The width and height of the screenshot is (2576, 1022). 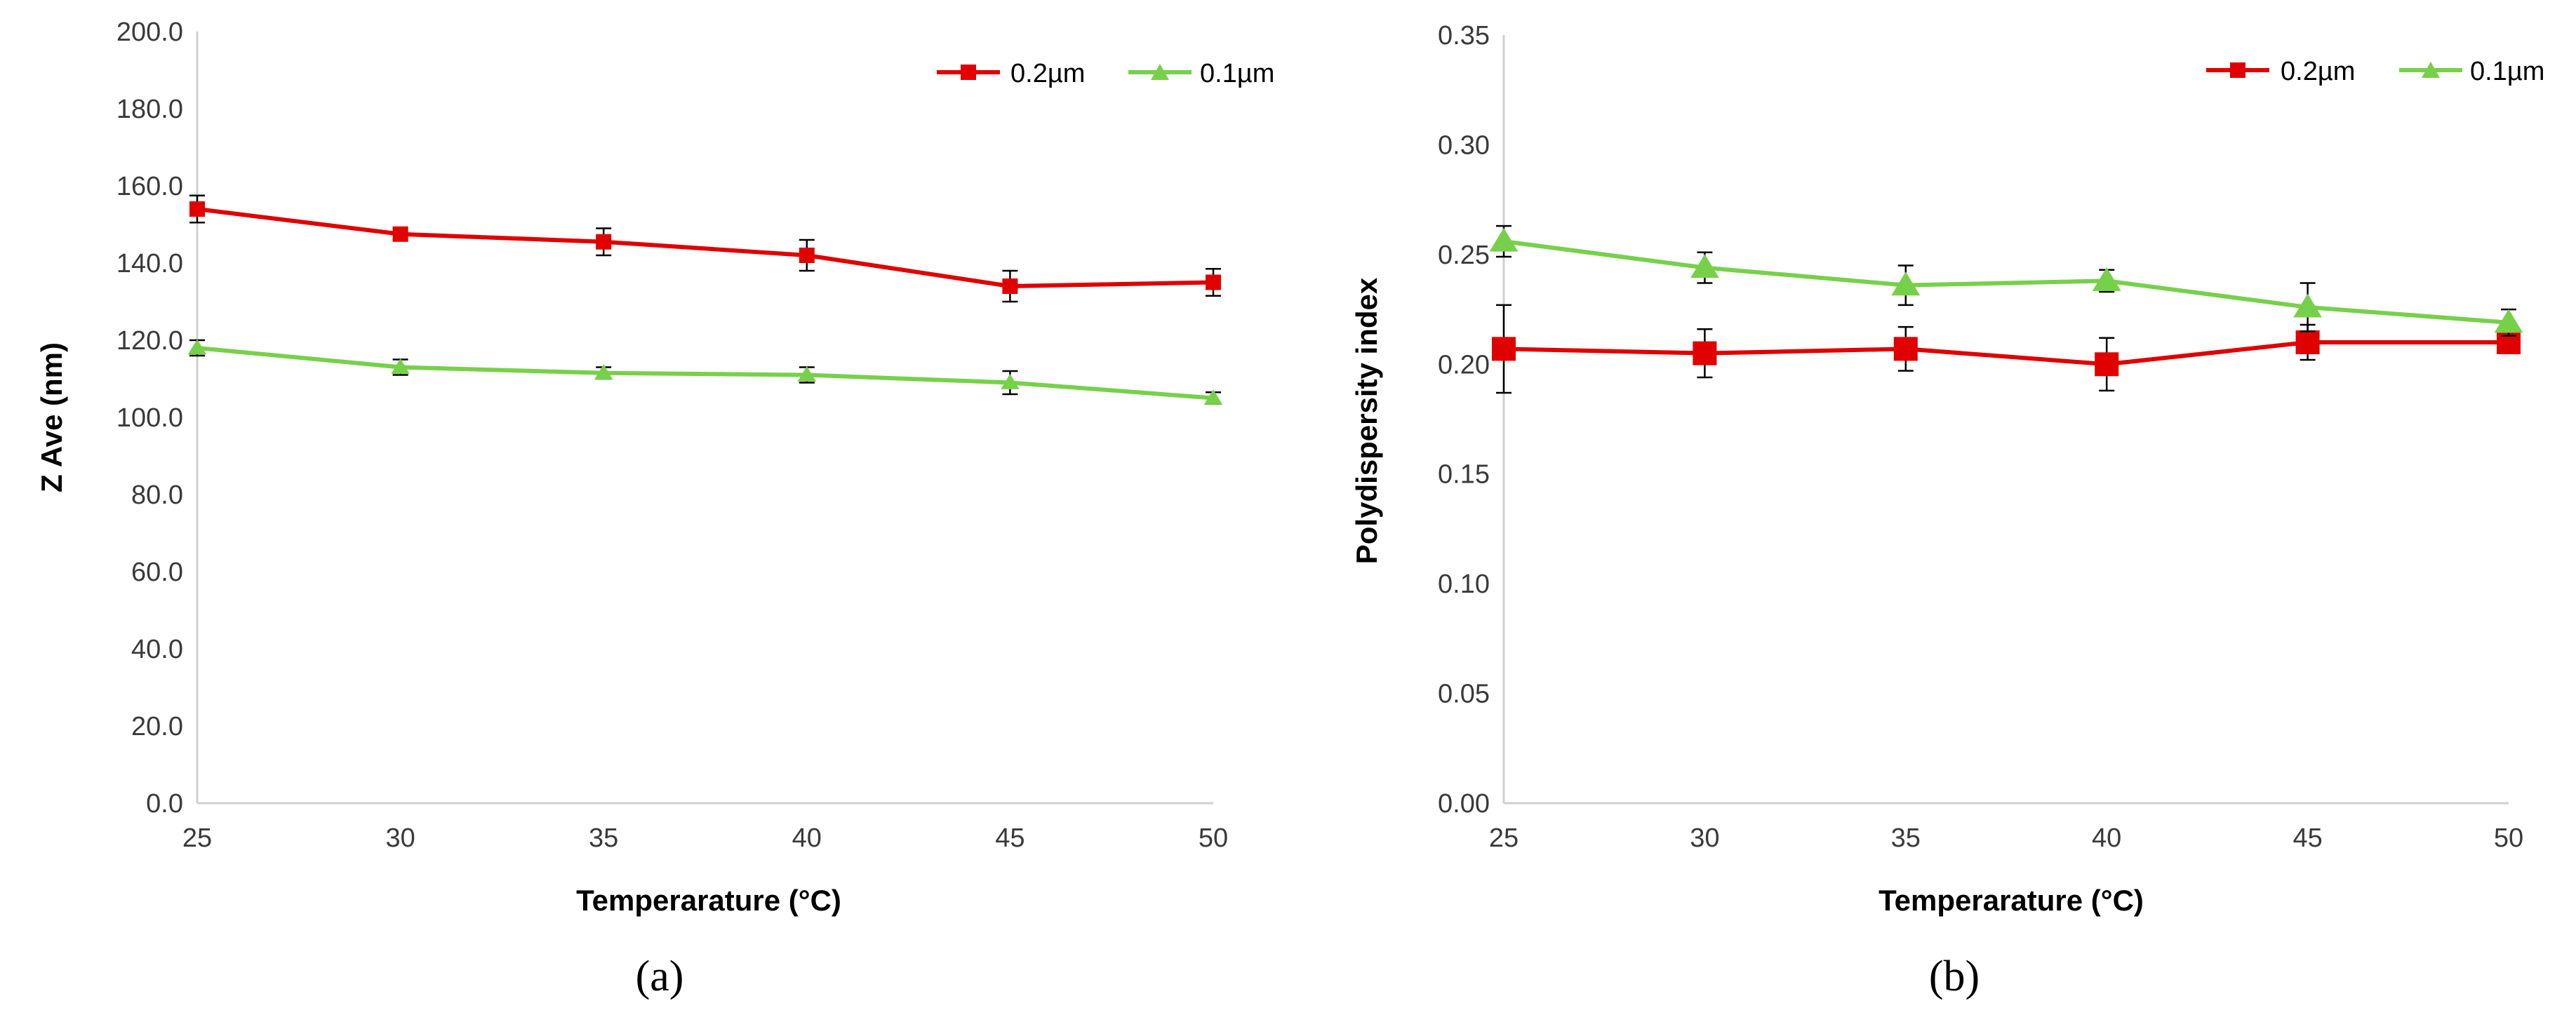 What do you see at coordinates (1464, 420) in the screenshot?
I see `y-tick-labels: 0.00 0.05 0.10 0.15 0.20 0.25 0.30 0.35` at bounding box center [1464, 420].